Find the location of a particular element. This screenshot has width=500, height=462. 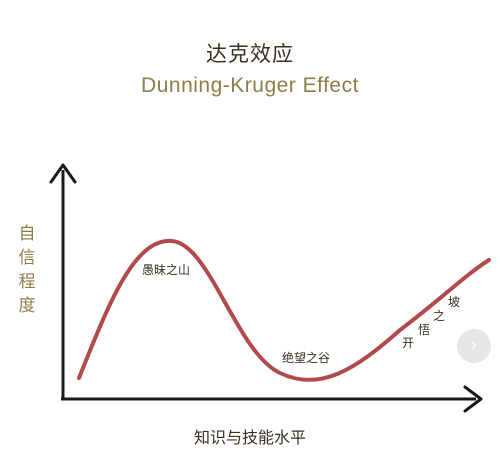

label-mount-stupid: 愚昧之山 is located at coordinates (166, 270).